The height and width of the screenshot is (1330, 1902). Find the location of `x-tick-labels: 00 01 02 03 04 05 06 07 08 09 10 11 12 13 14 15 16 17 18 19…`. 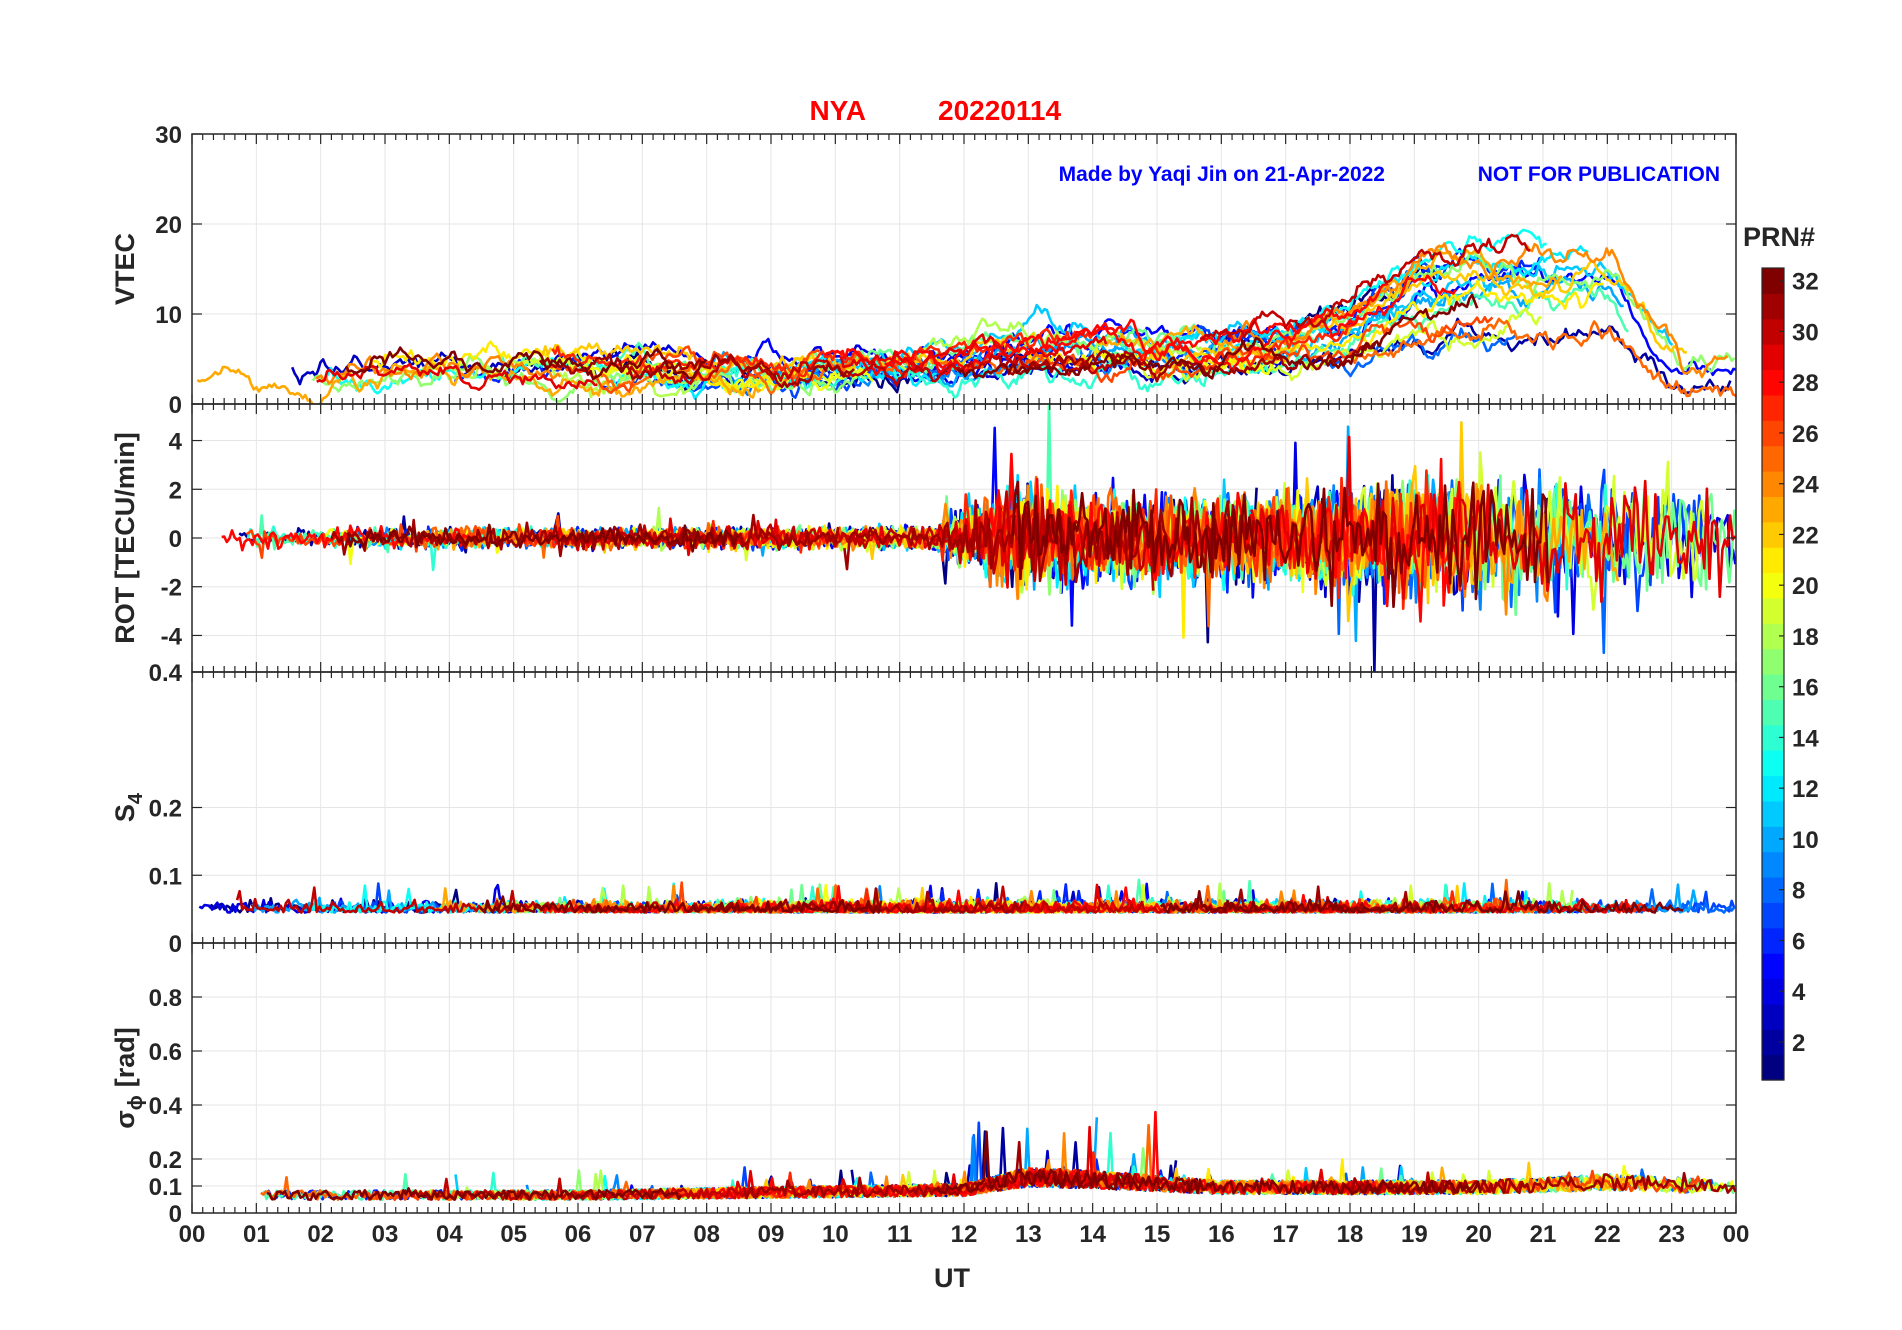

x-tick-labels: 00 01 02 03 04 05 06 07 08 09 10 11 12 13 14 15 16 17 18 19… is located at coordinates (964, 1234).